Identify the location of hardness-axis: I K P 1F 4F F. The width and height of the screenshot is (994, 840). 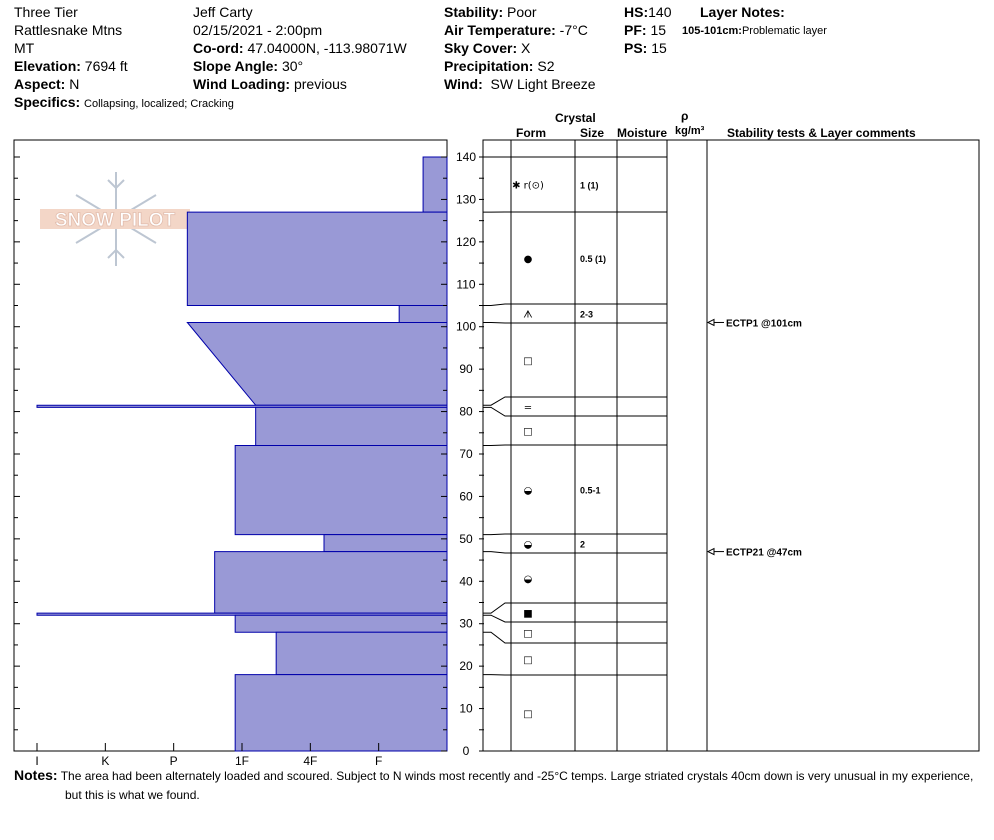
(208, 755).